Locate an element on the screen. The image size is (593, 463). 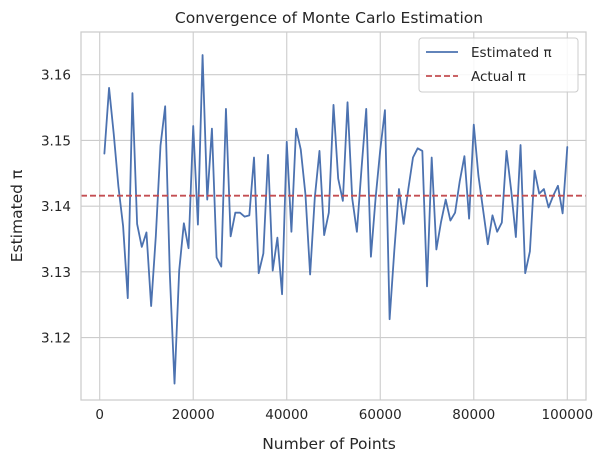
y-tick-label: 3.13 is located at coordinates (56, 273).